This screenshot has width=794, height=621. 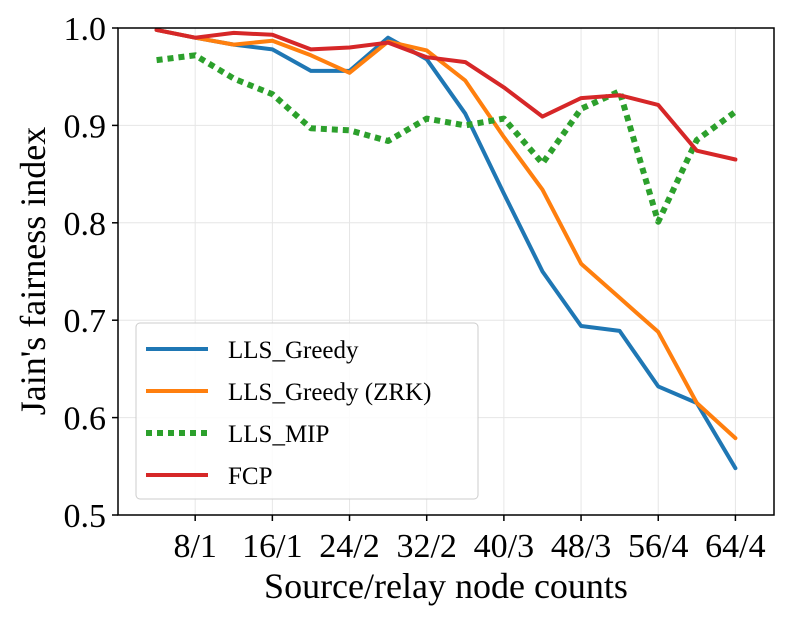 What do you see at coordinates (426, 546) in the screenshot?
I see `x-tick-label: 32/2` at bounding box center [426, 546].